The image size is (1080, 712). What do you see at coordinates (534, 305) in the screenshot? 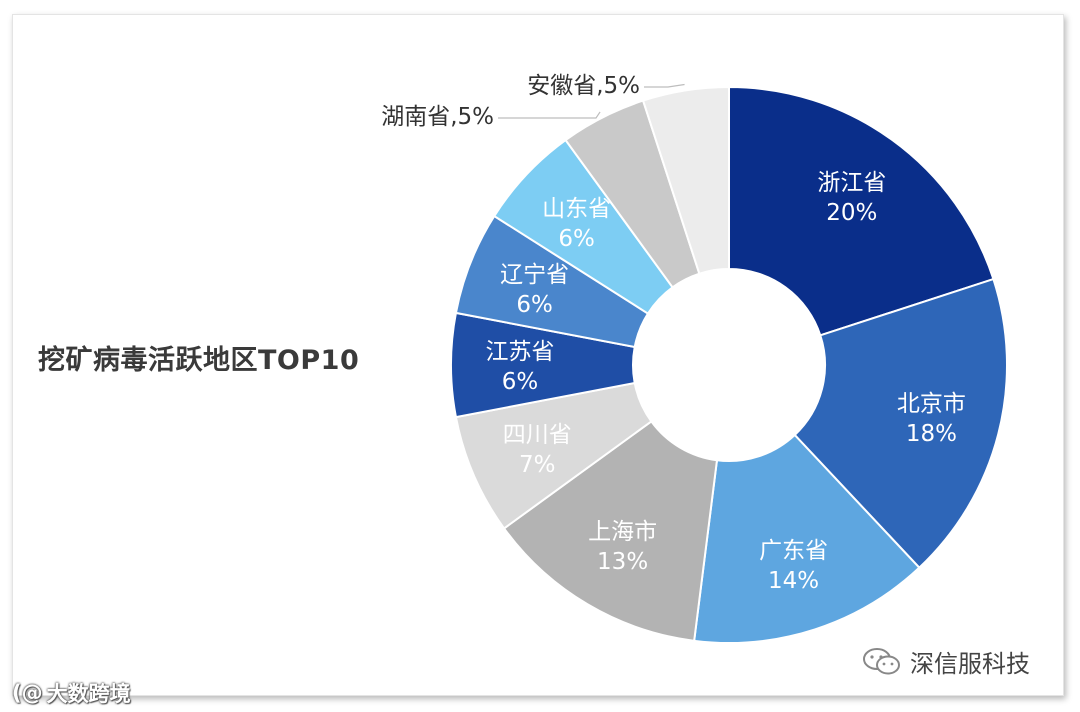
I see `slice-value-7: 6%` at bounding box center [534, 305].